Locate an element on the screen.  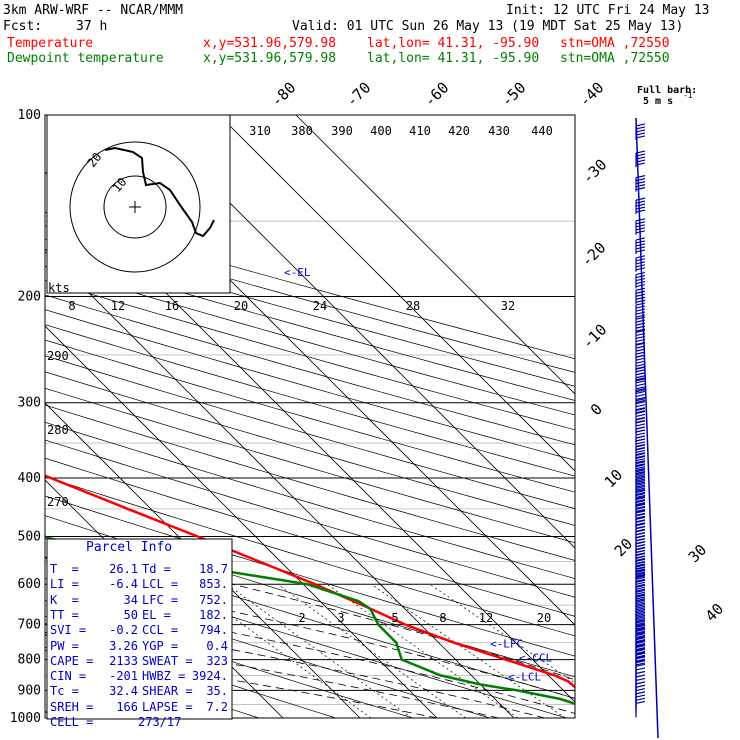
temperature-axis-label: 8 is located at coordinates (71, 306).